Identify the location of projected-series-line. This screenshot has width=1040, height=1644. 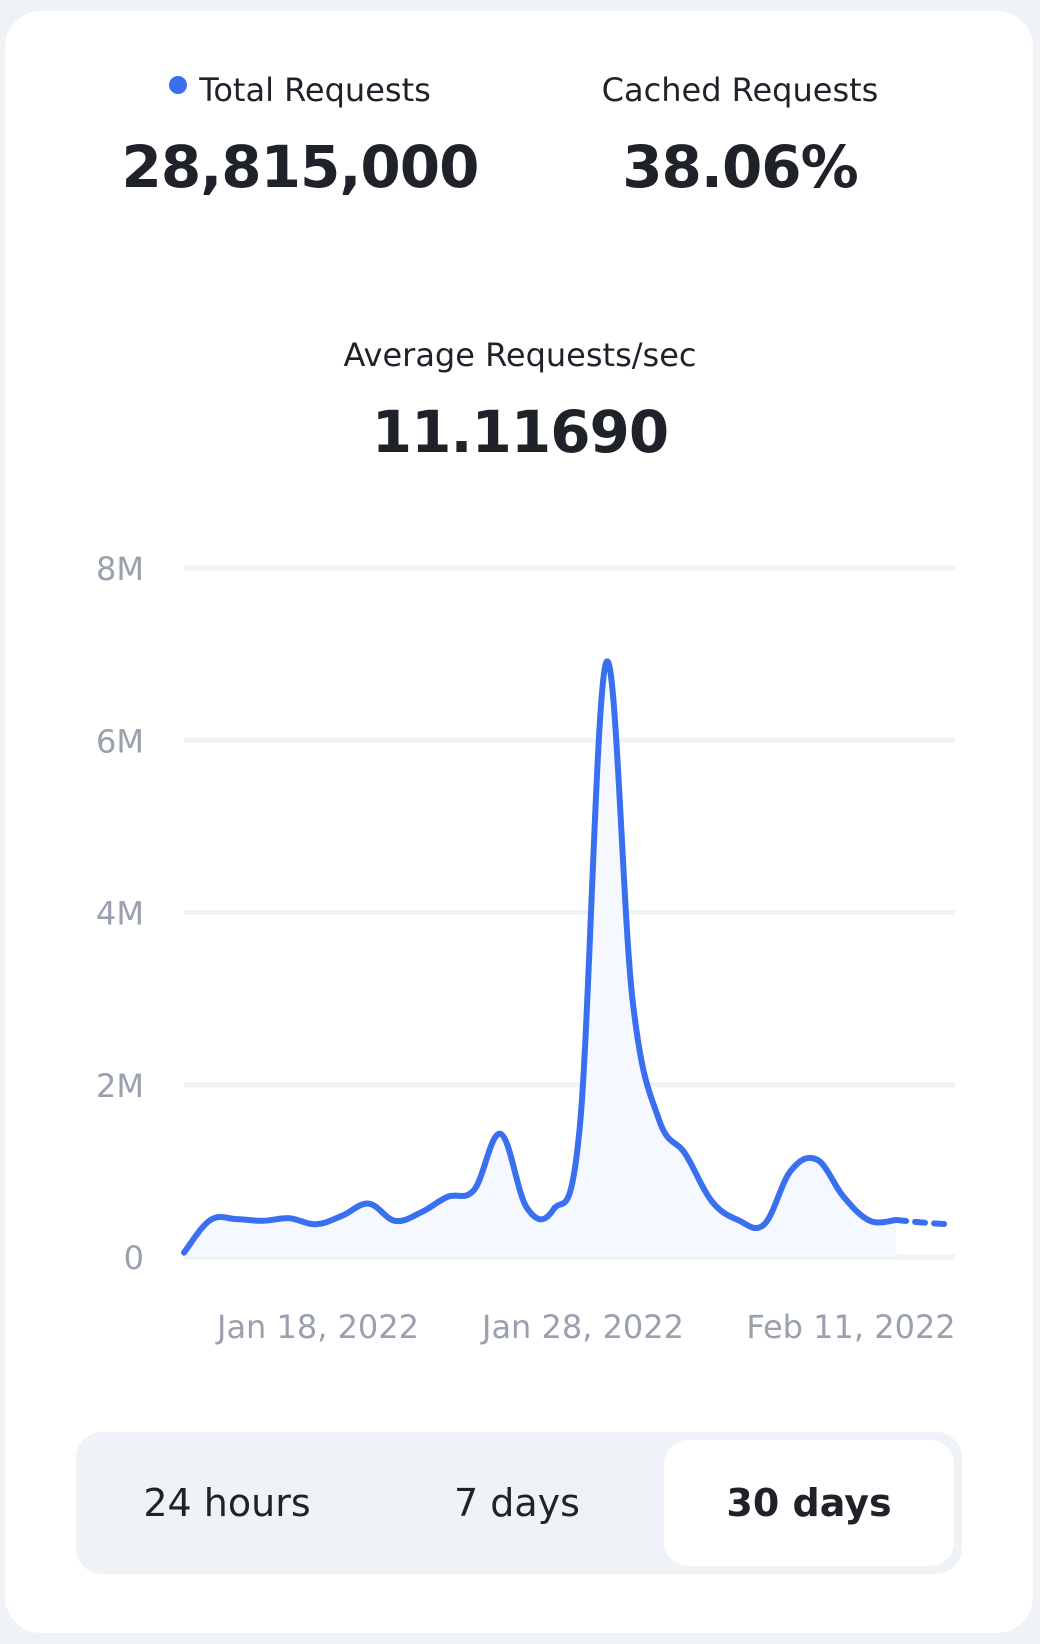
(922, 1222).